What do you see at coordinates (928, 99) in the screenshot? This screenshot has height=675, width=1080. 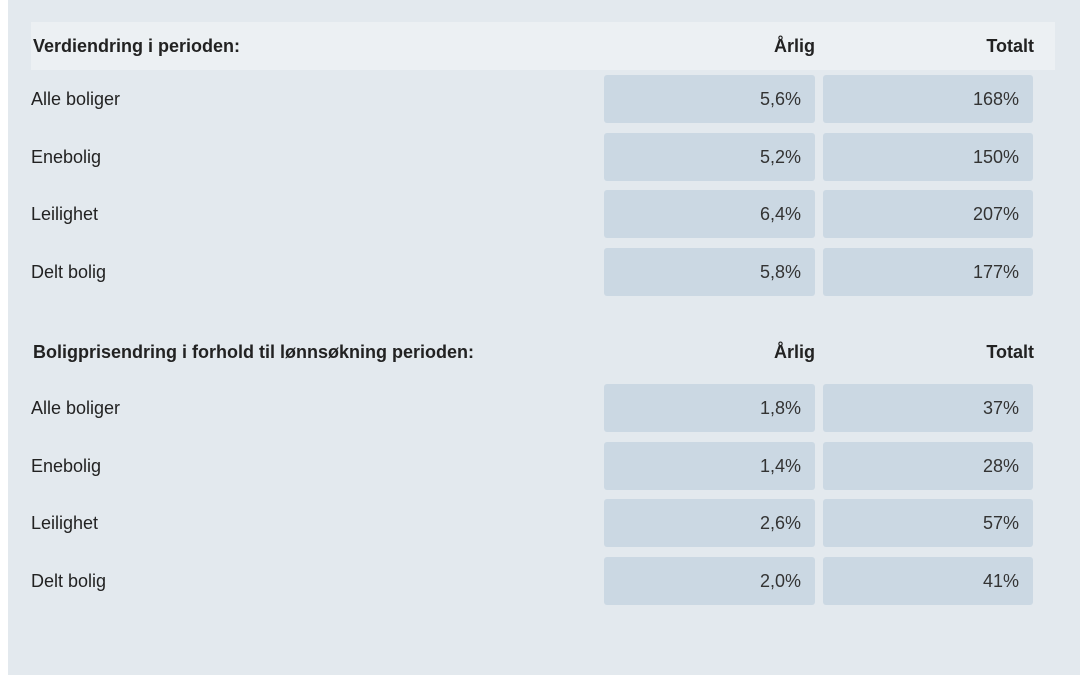 I see `total-value: 168%` at bounding box center [928, 99].